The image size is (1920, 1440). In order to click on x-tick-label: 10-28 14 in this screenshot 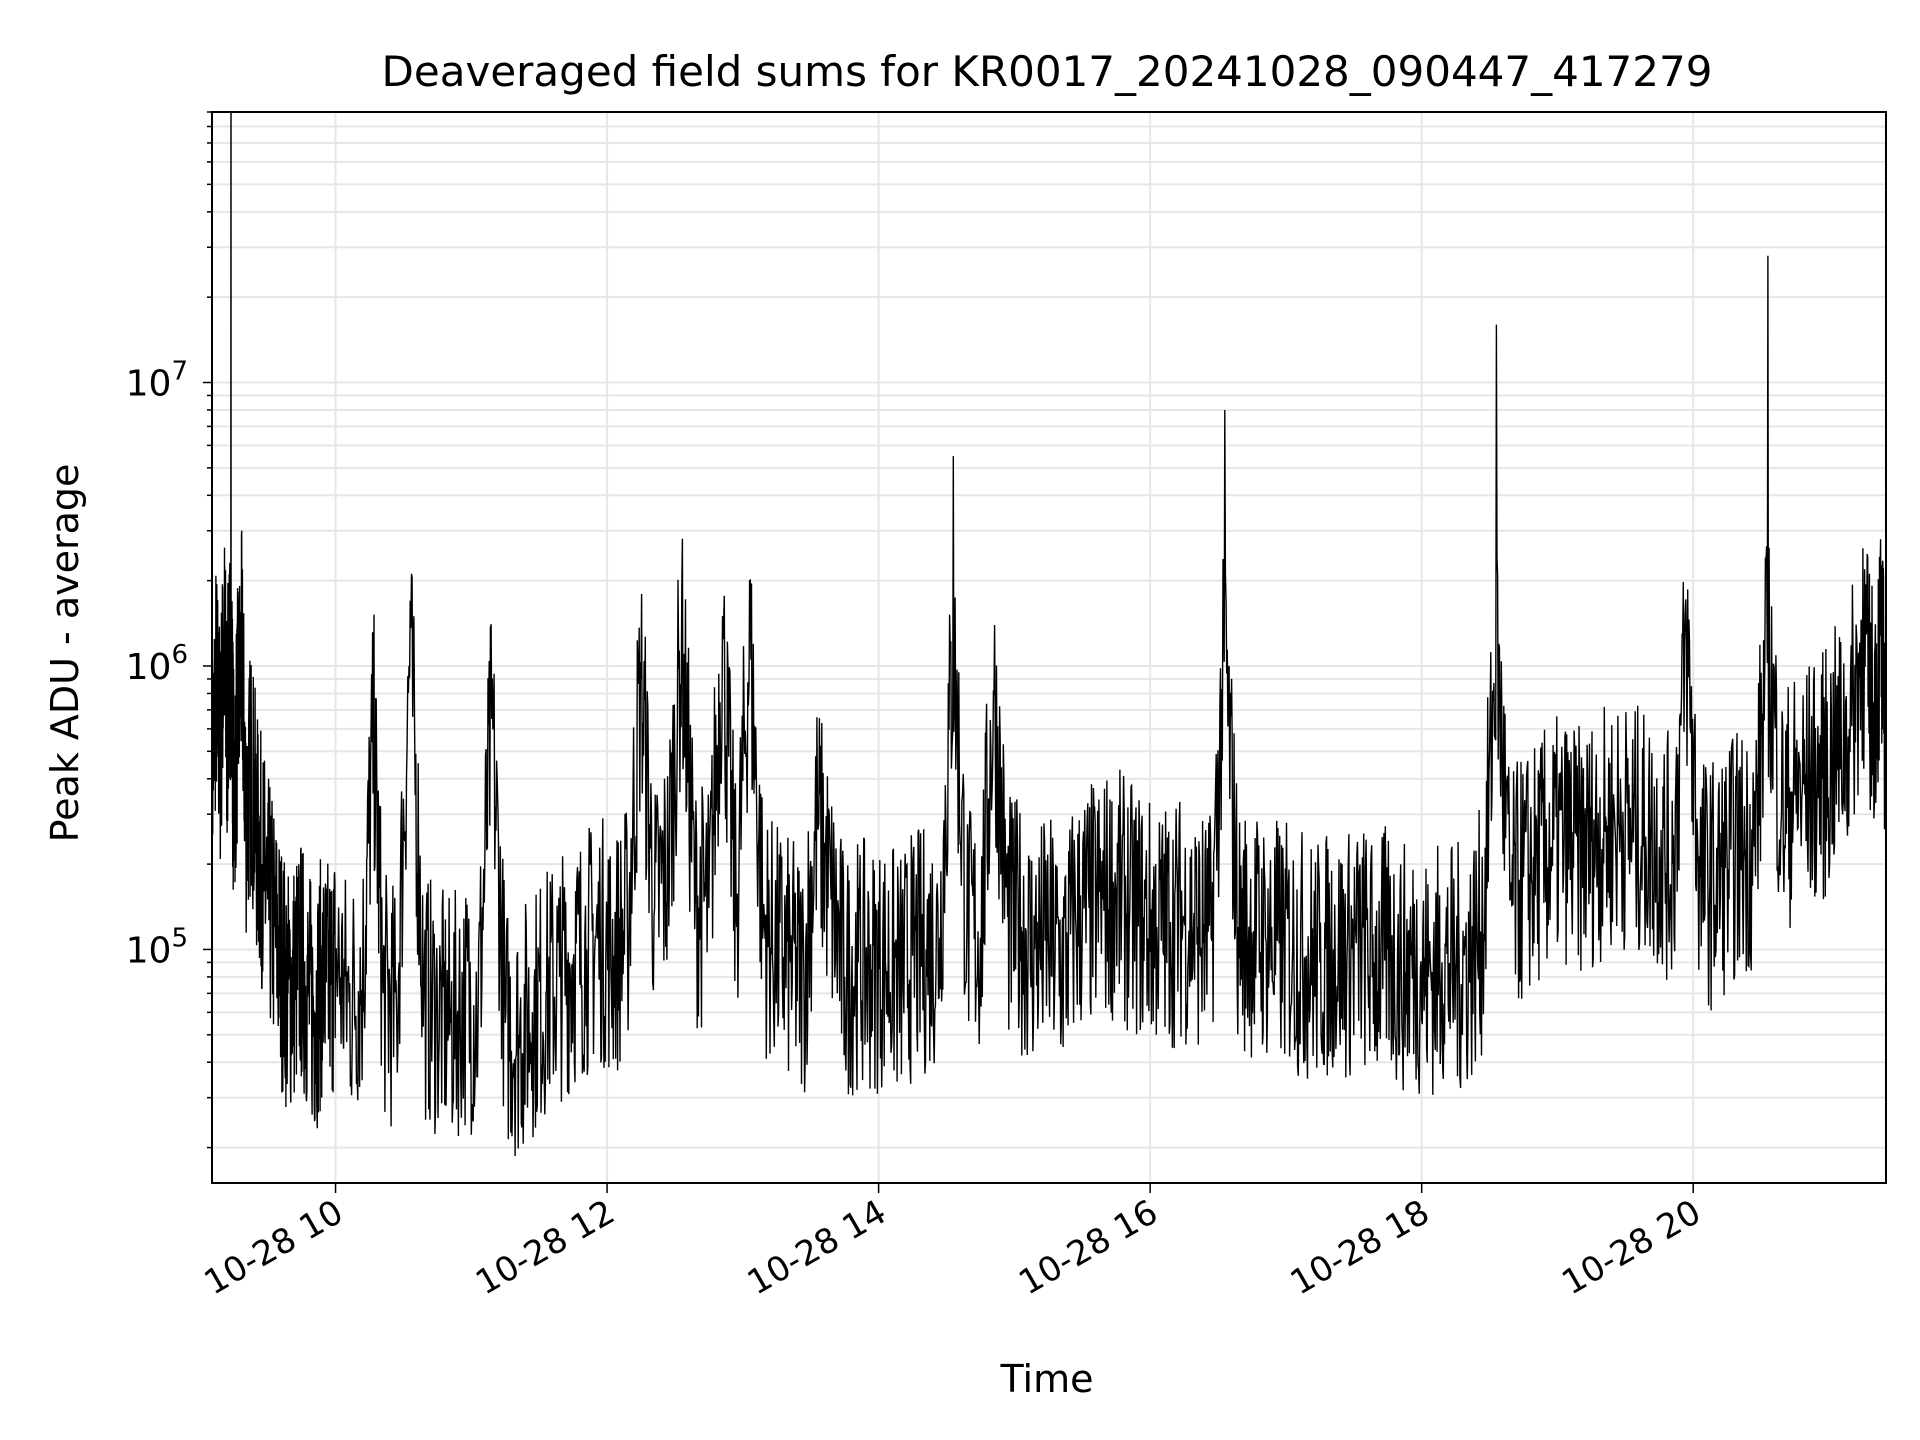, I will do `click(817, 1247)`.